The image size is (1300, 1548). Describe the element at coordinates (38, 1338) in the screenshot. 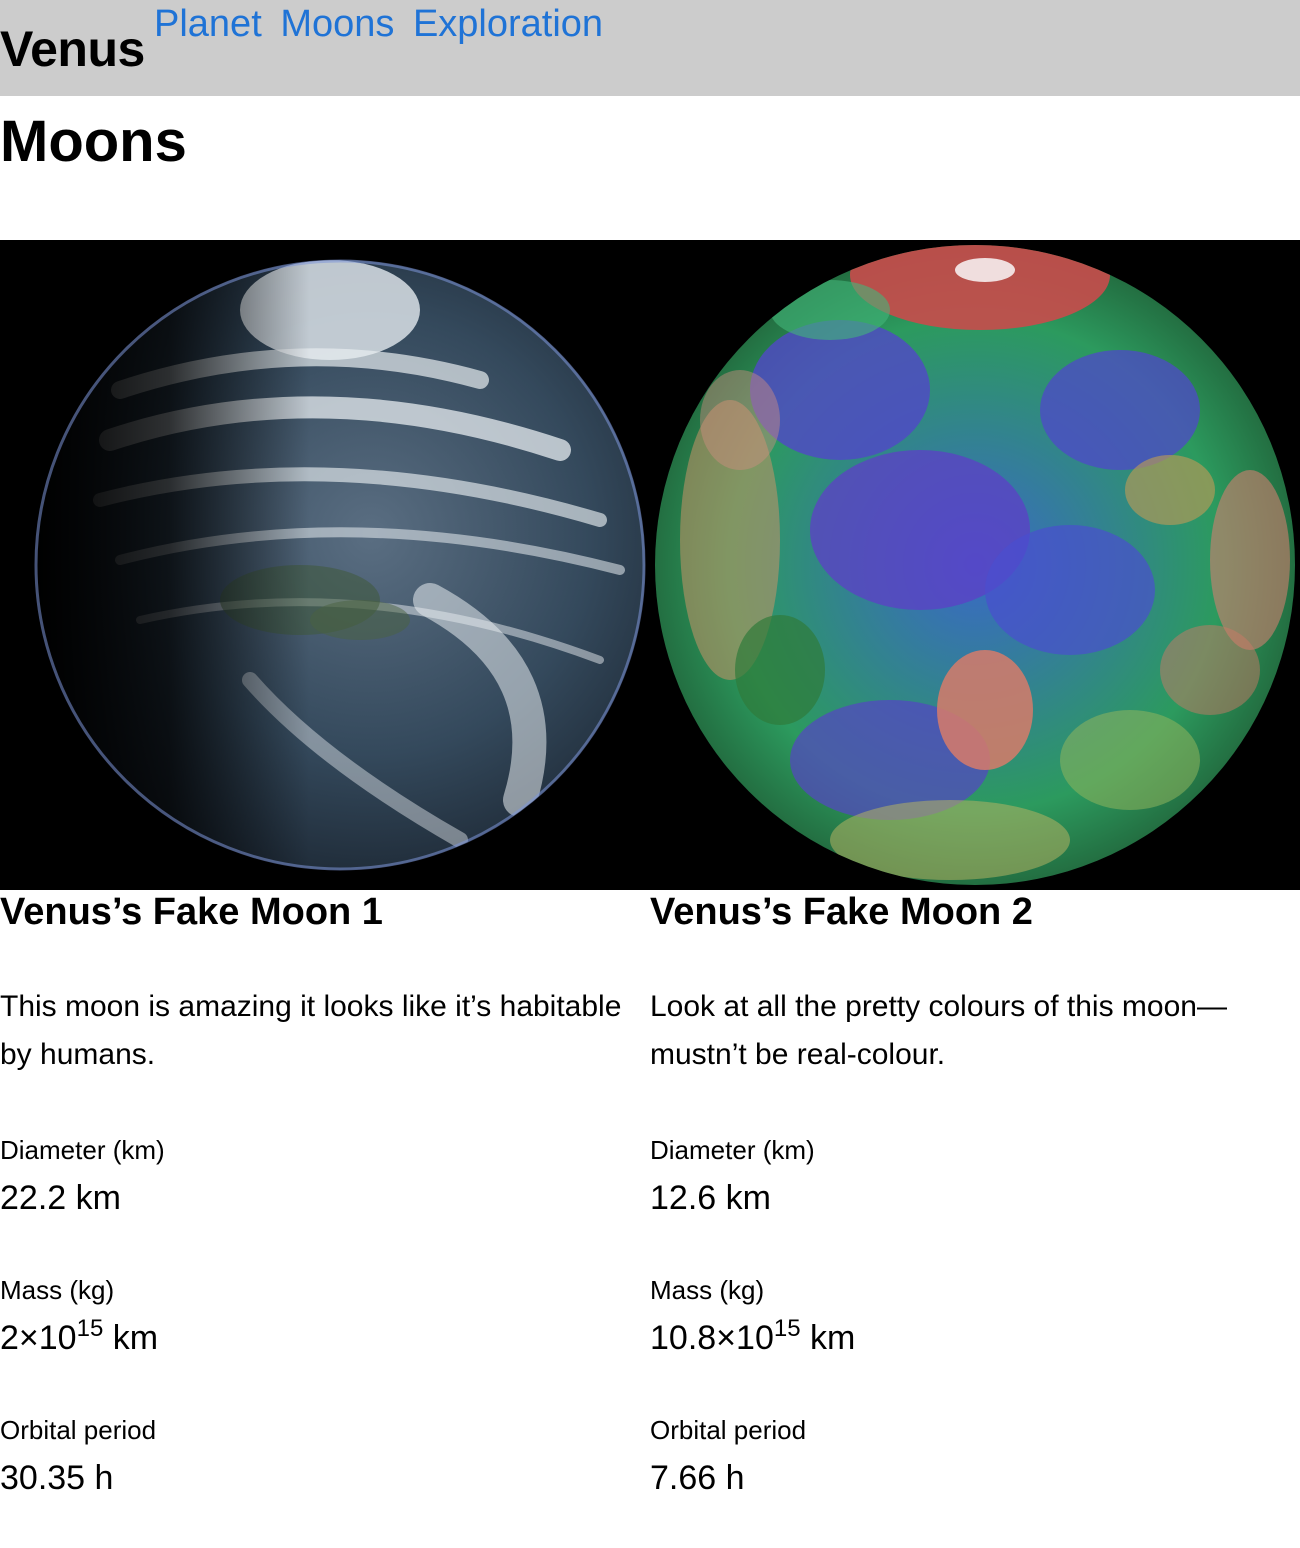

I see `moon-1-mass-mantissa: 2×10` at that location.